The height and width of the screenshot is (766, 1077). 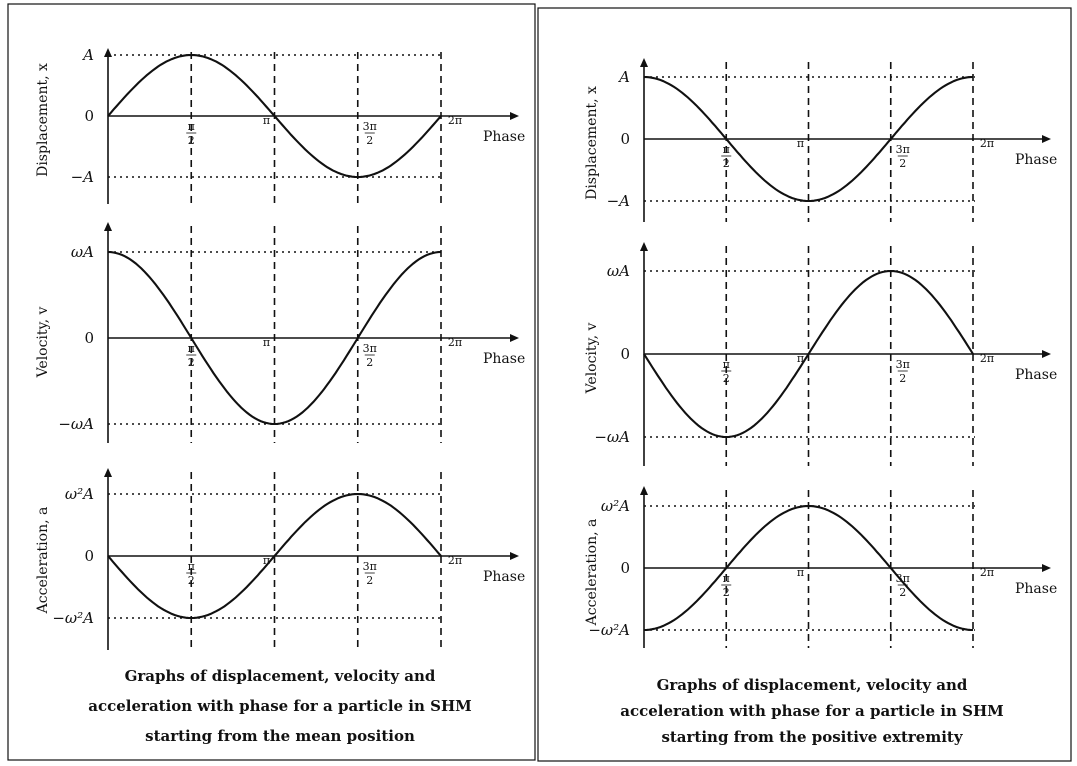 What do you see at coordinates (812, 737) in the screenshot?
I see `caption-line-3: starting from the positive extremity` at bounding box center [812, 737].